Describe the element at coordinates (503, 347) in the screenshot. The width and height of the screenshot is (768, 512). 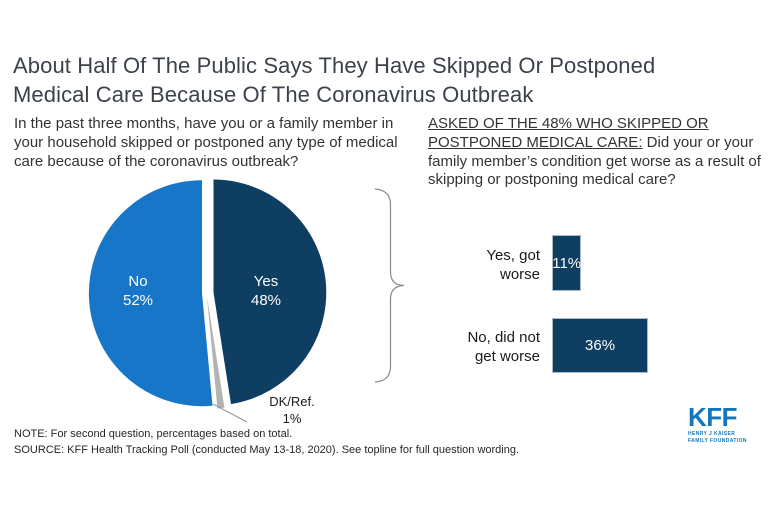
I see `bar-category-no-did-not-get-worse: No, did not get worse` at that location.